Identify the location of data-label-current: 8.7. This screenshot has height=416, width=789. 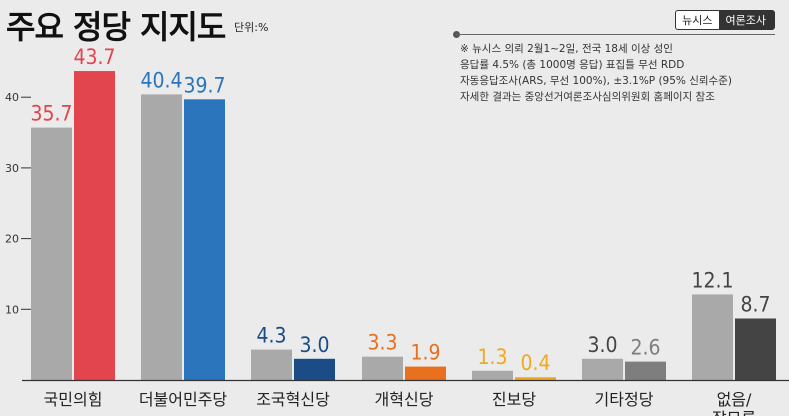
(755, 304).